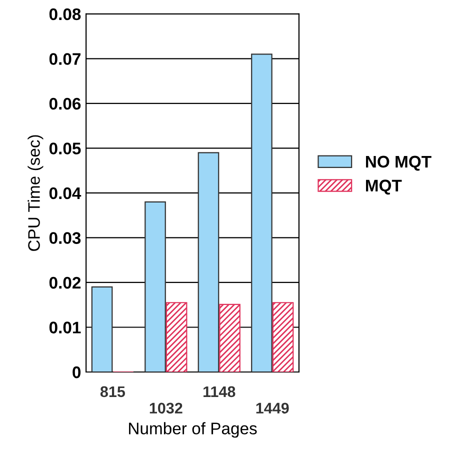 This screenshot has width=453, height=465. I want to click on y-tick-label: 0.01, so click(65, 328).